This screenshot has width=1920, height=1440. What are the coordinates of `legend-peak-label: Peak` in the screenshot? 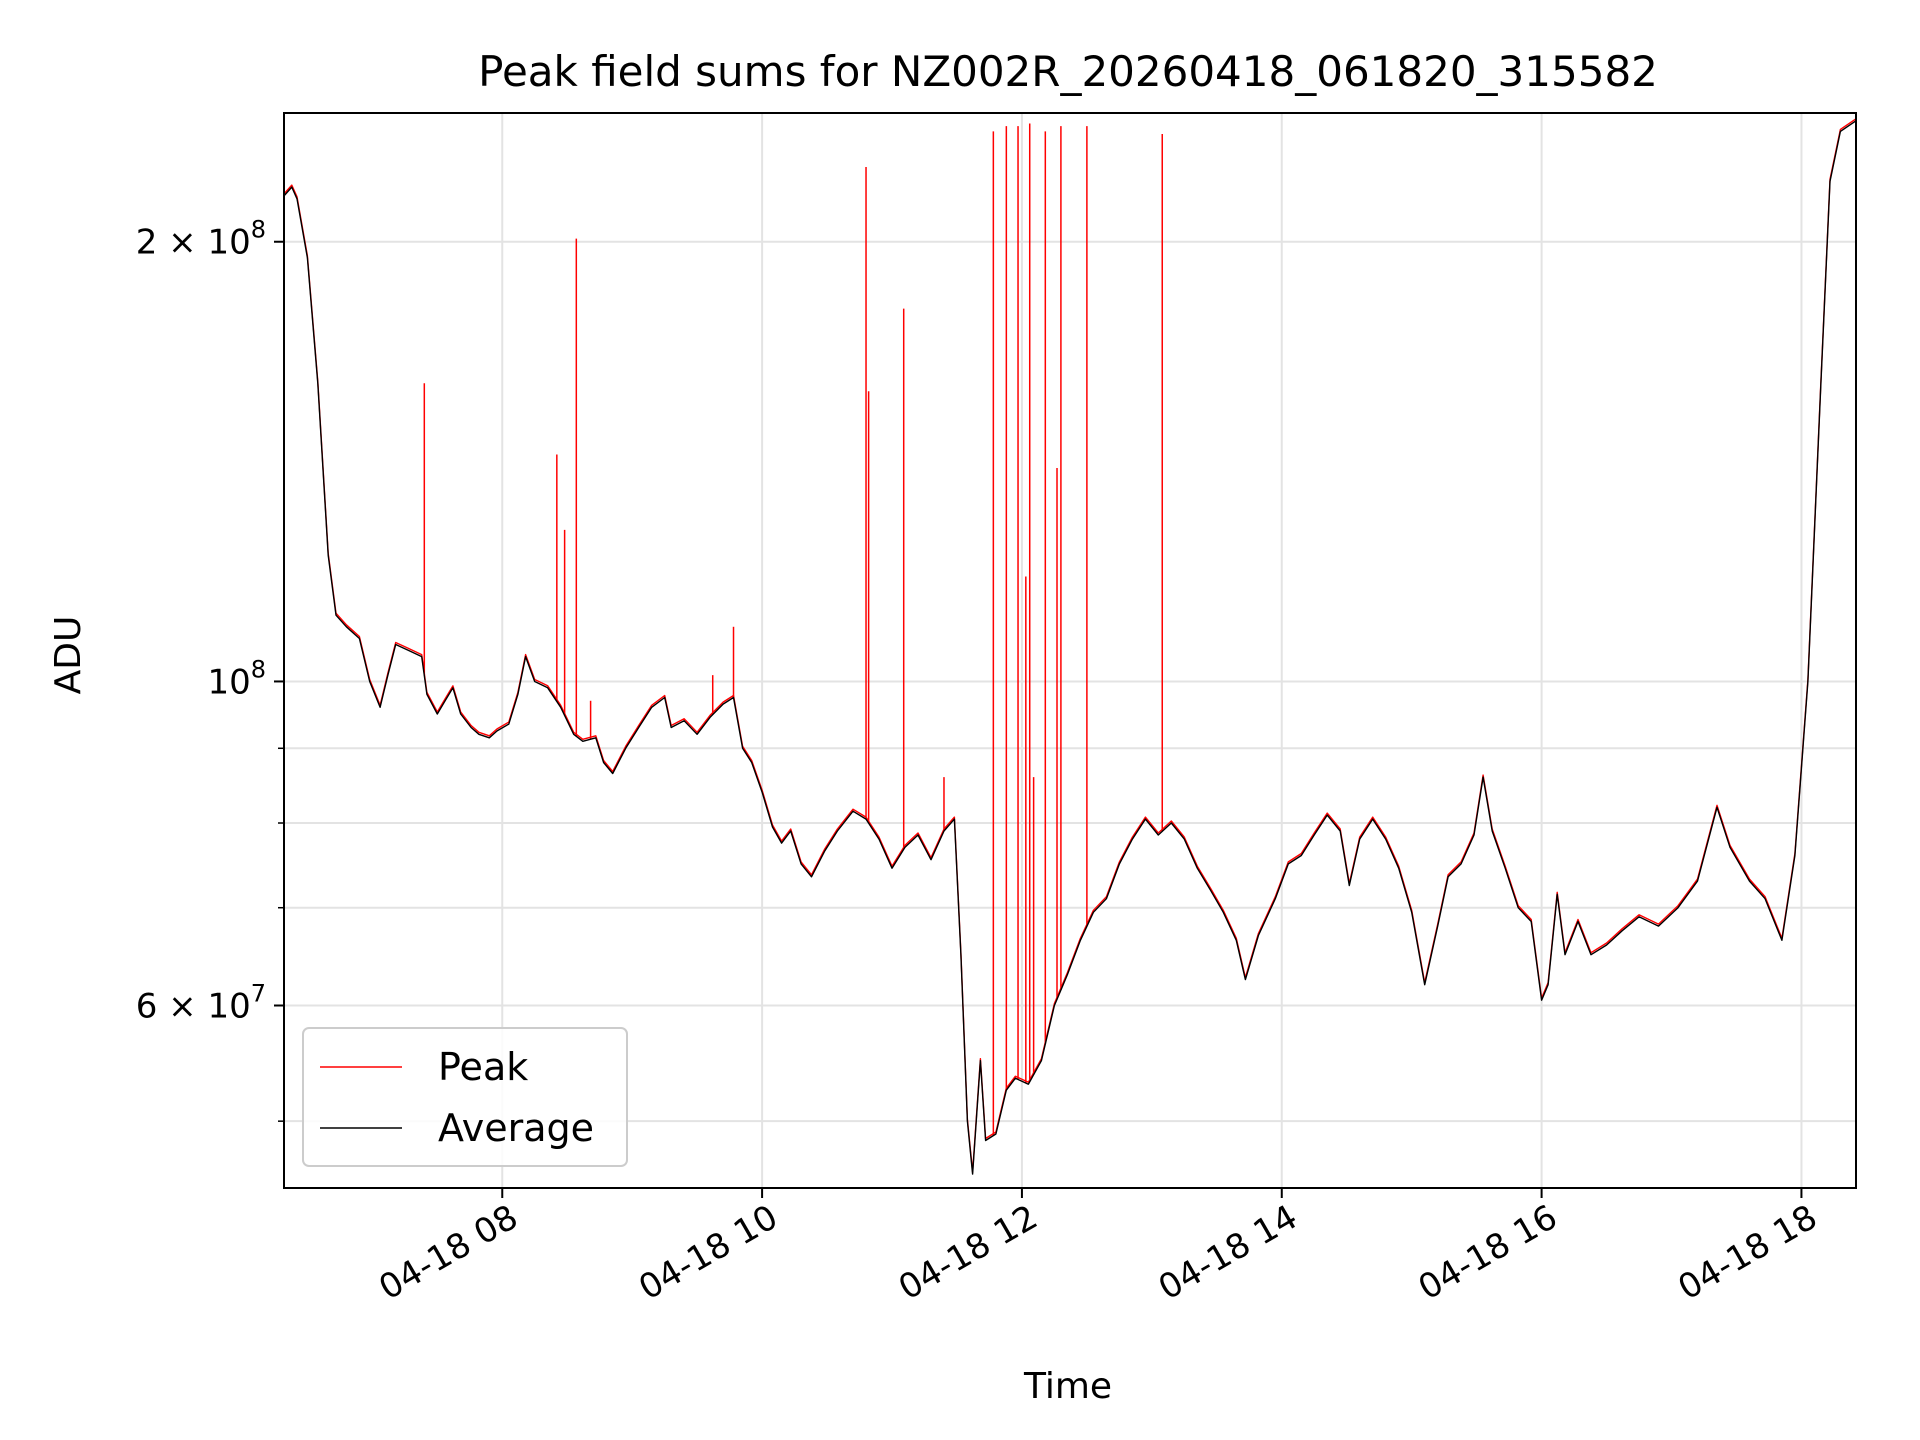 It's located at (483, 1067).